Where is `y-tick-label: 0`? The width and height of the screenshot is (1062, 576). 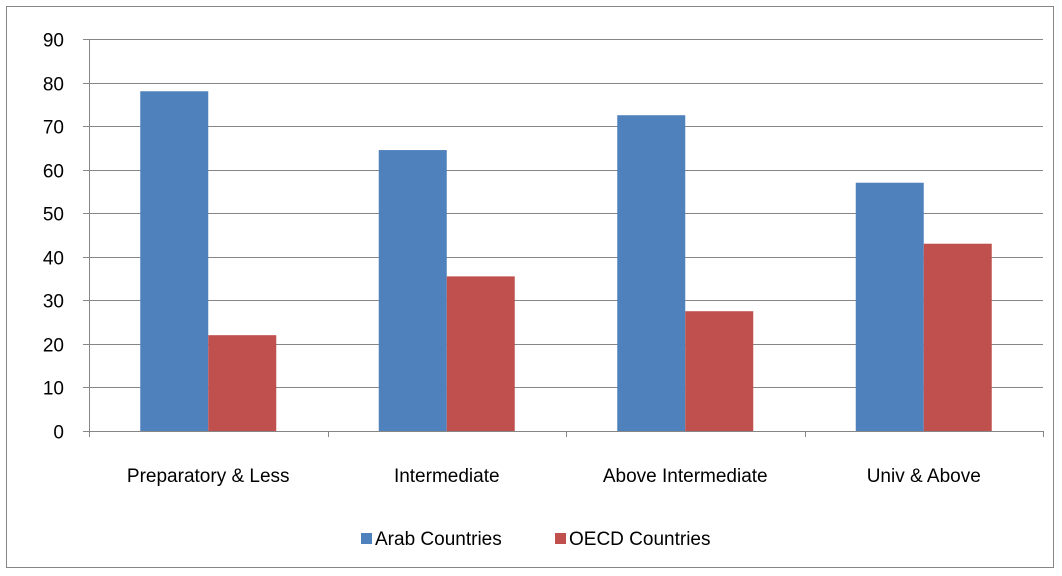
y-tick-label: 0 is located at coordinates (58, 433).